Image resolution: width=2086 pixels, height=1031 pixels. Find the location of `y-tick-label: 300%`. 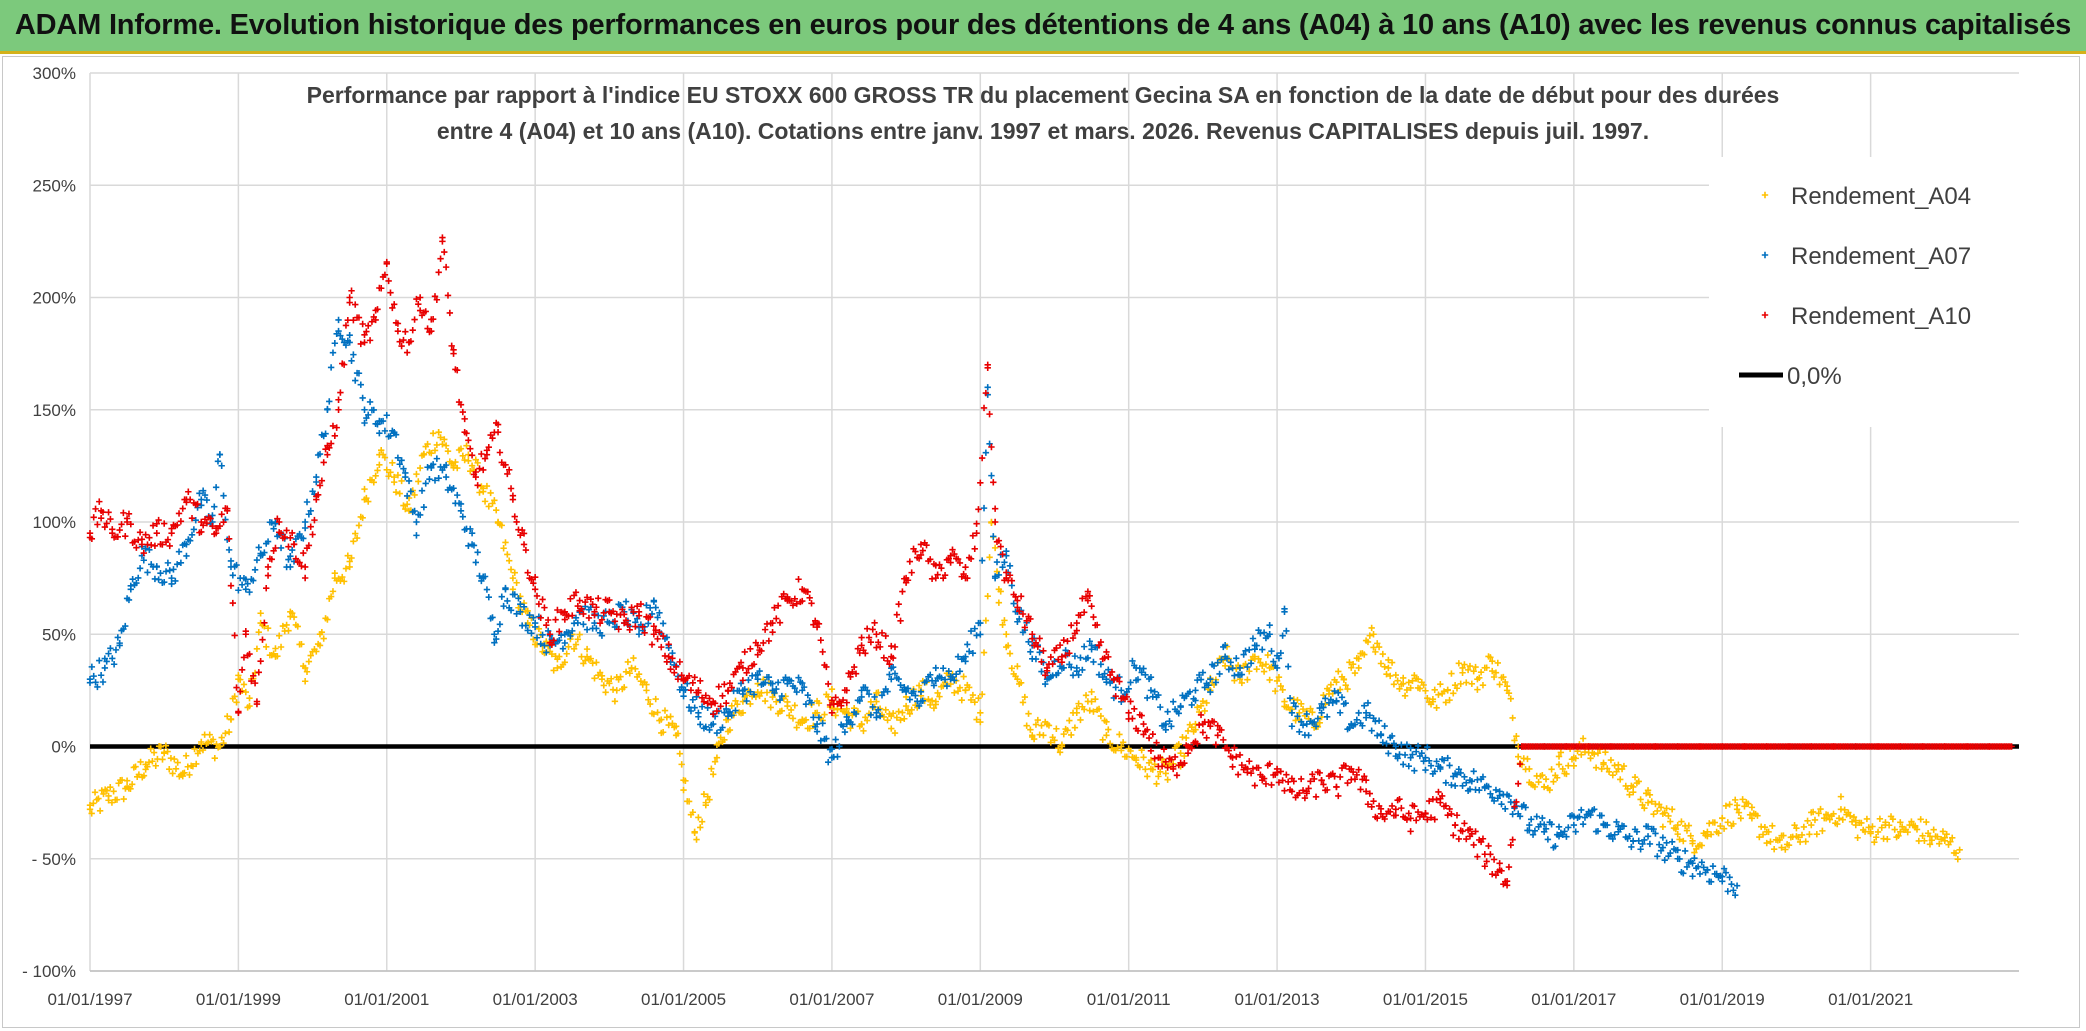

y-tick-label: 300% is located at coordinates (54, 73).